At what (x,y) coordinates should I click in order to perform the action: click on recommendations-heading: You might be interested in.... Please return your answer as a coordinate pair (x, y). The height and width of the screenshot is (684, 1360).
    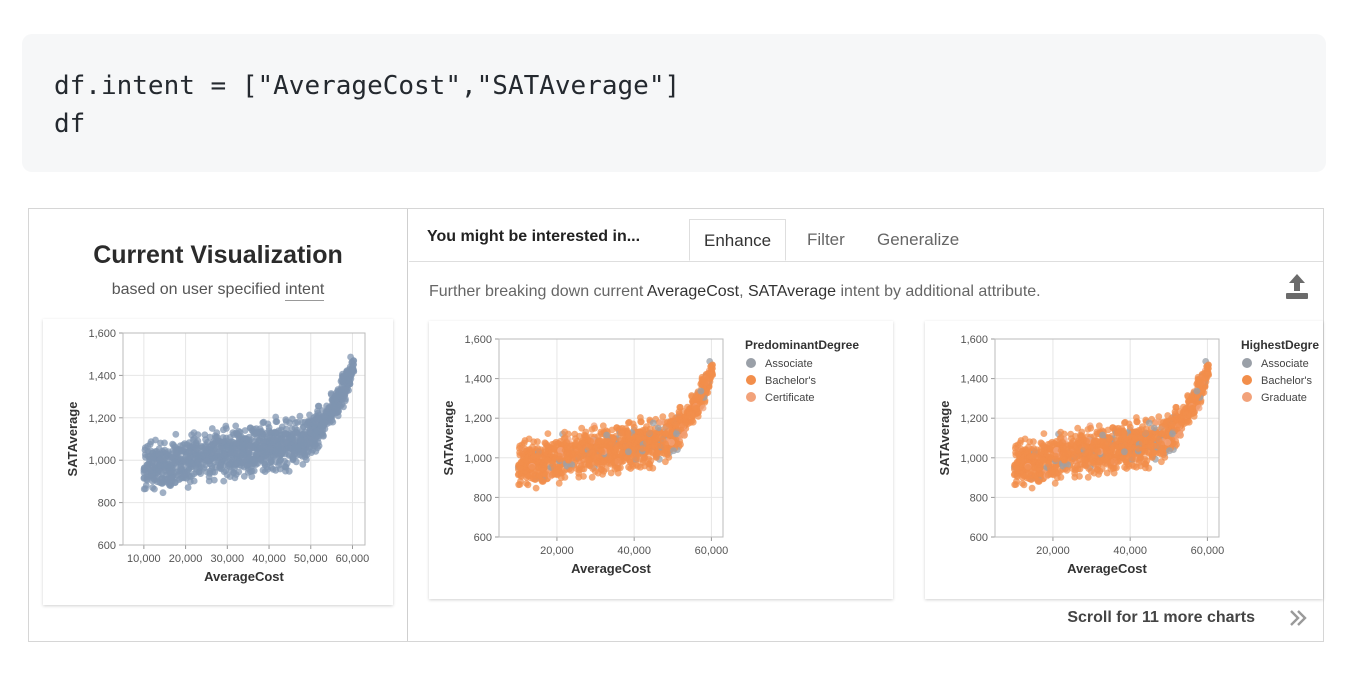
    Looking at the image, I should click on (534, 236).